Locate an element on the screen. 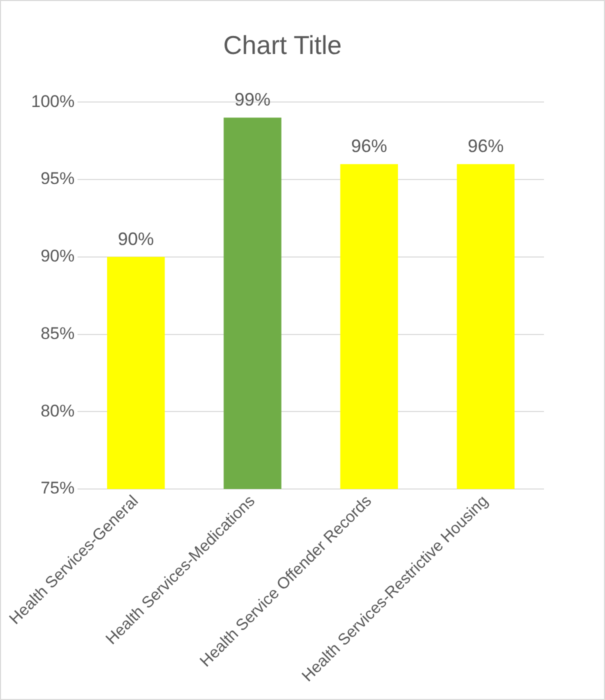  y-tick-label: 85% is located at coordinates (57, 333).